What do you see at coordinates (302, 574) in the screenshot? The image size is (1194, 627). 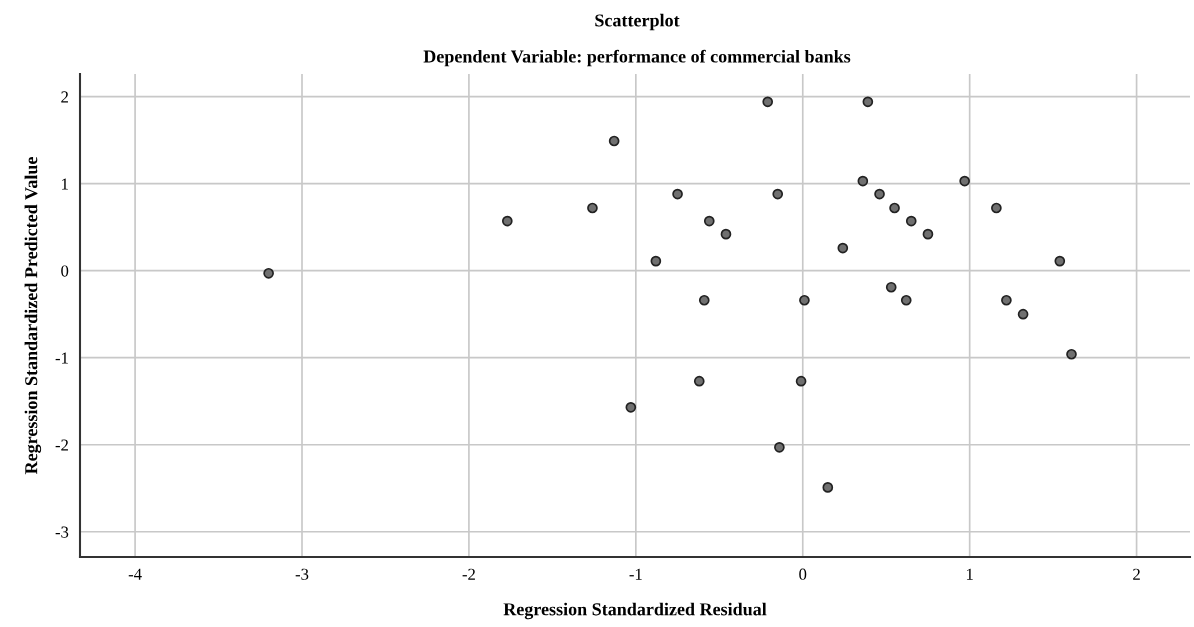 I see `x-tick-label: -3` at bounding box center [302, 574].